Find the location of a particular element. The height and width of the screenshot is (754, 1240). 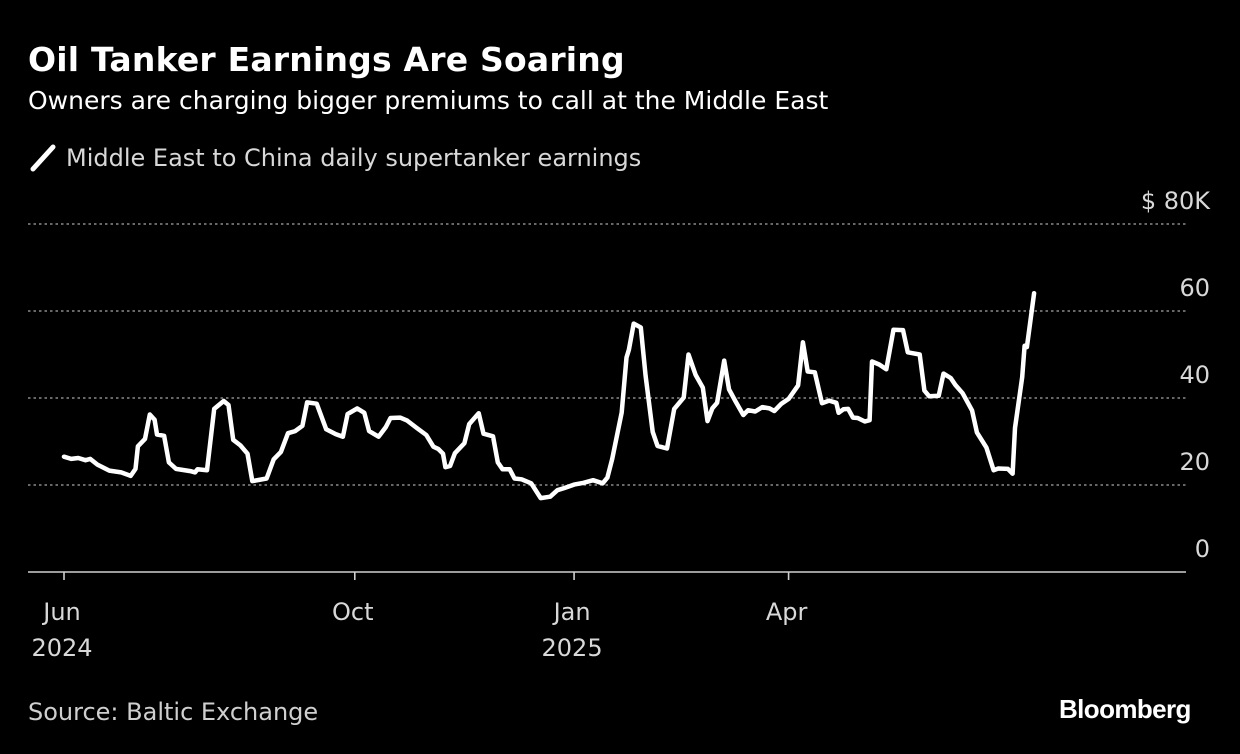

y-tick-label: $ 80K is located at coordinates (1176, 201).